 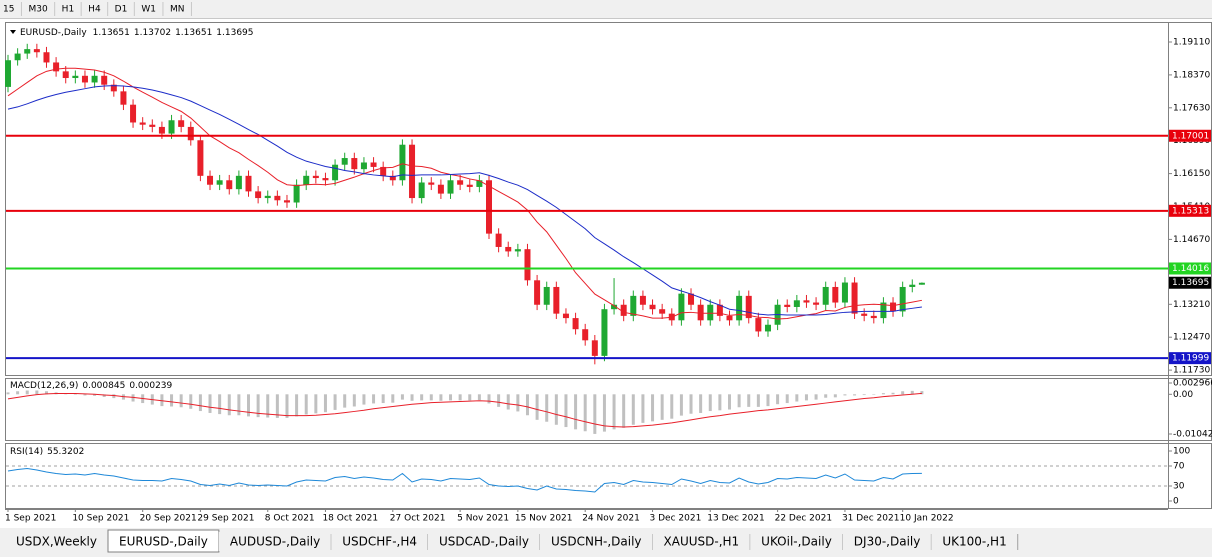 I want to click on timeframe-button: H4, so click(x=98, y=9).